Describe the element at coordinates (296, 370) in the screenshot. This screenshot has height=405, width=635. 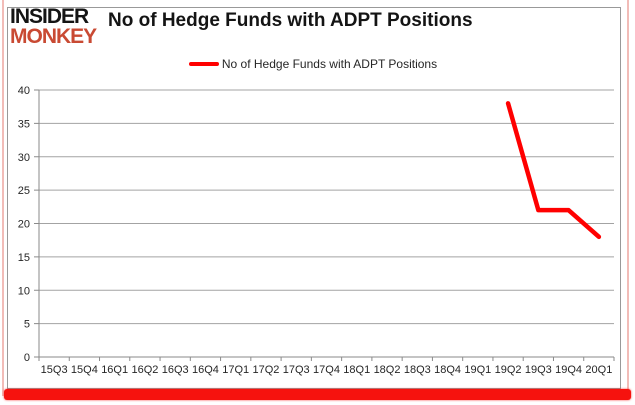
I see `svg-text: 17Q3` at that location.